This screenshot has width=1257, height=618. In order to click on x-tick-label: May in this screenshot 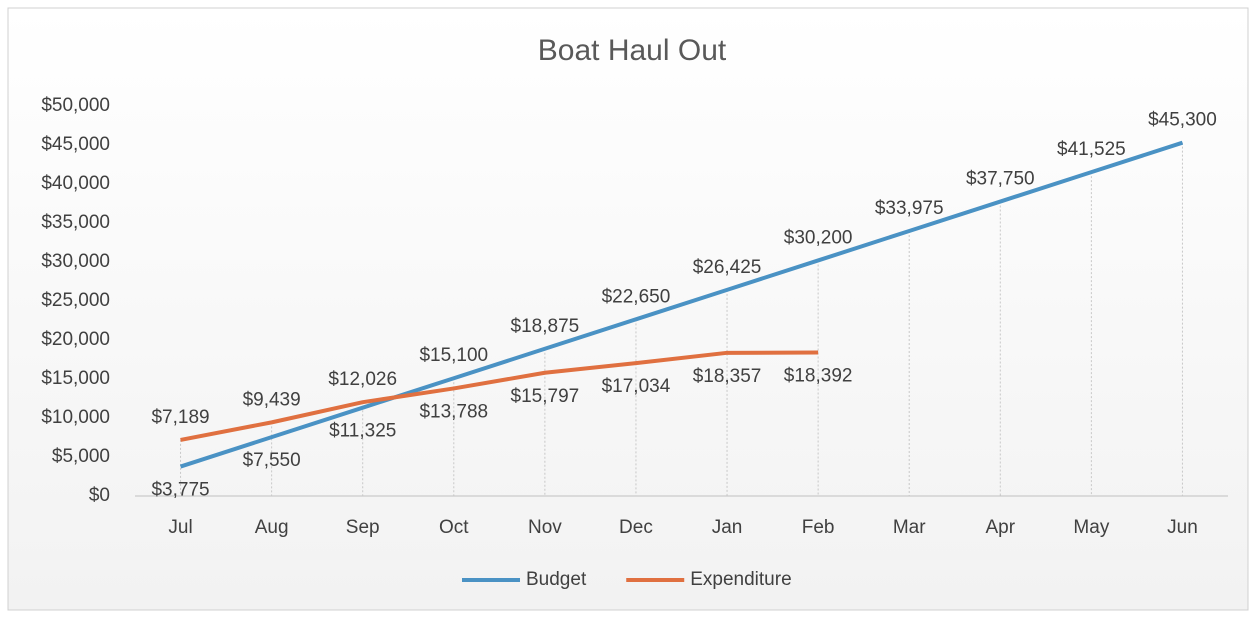, I will do `click(1091, 527)`.